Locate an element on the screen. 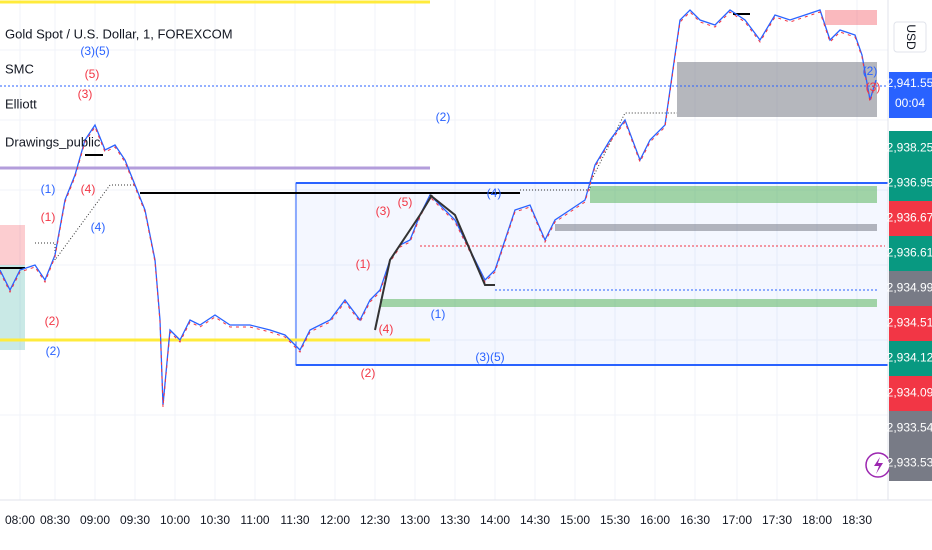 The height and width of the screenshot is (550, 932). time-label: 09:00 is located at coordinates (95, 520).